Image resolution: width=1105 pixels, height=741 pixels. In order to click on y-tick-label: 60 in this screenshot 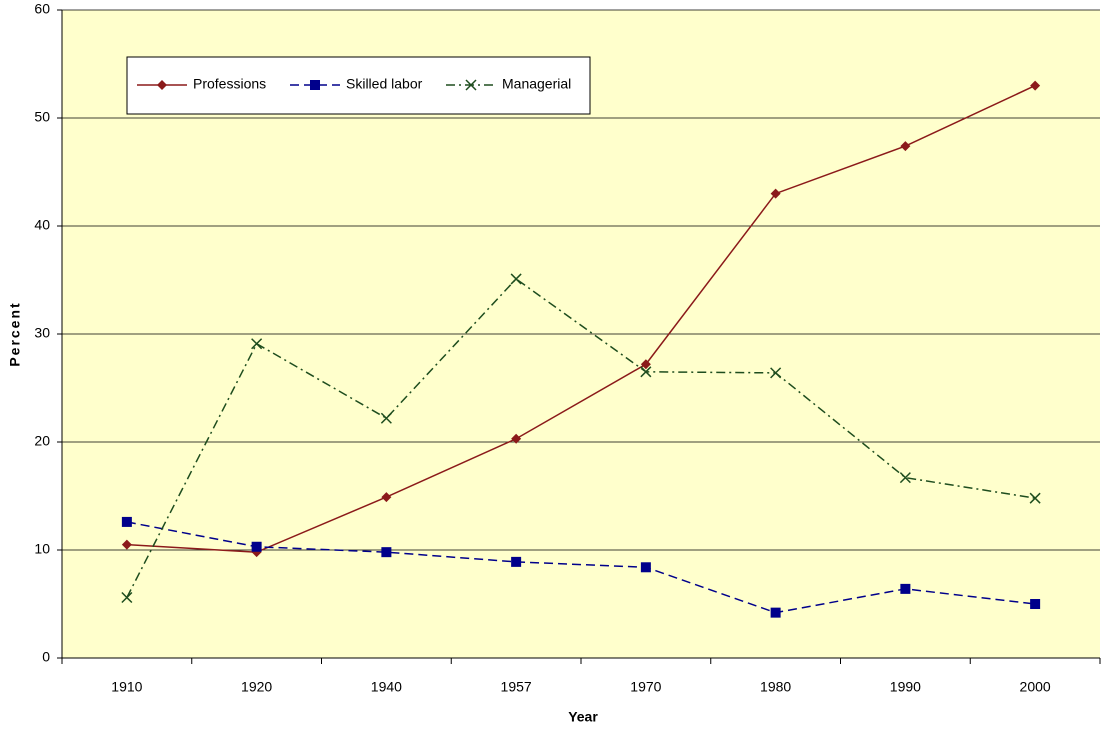, I will do `click(42, 9)`.